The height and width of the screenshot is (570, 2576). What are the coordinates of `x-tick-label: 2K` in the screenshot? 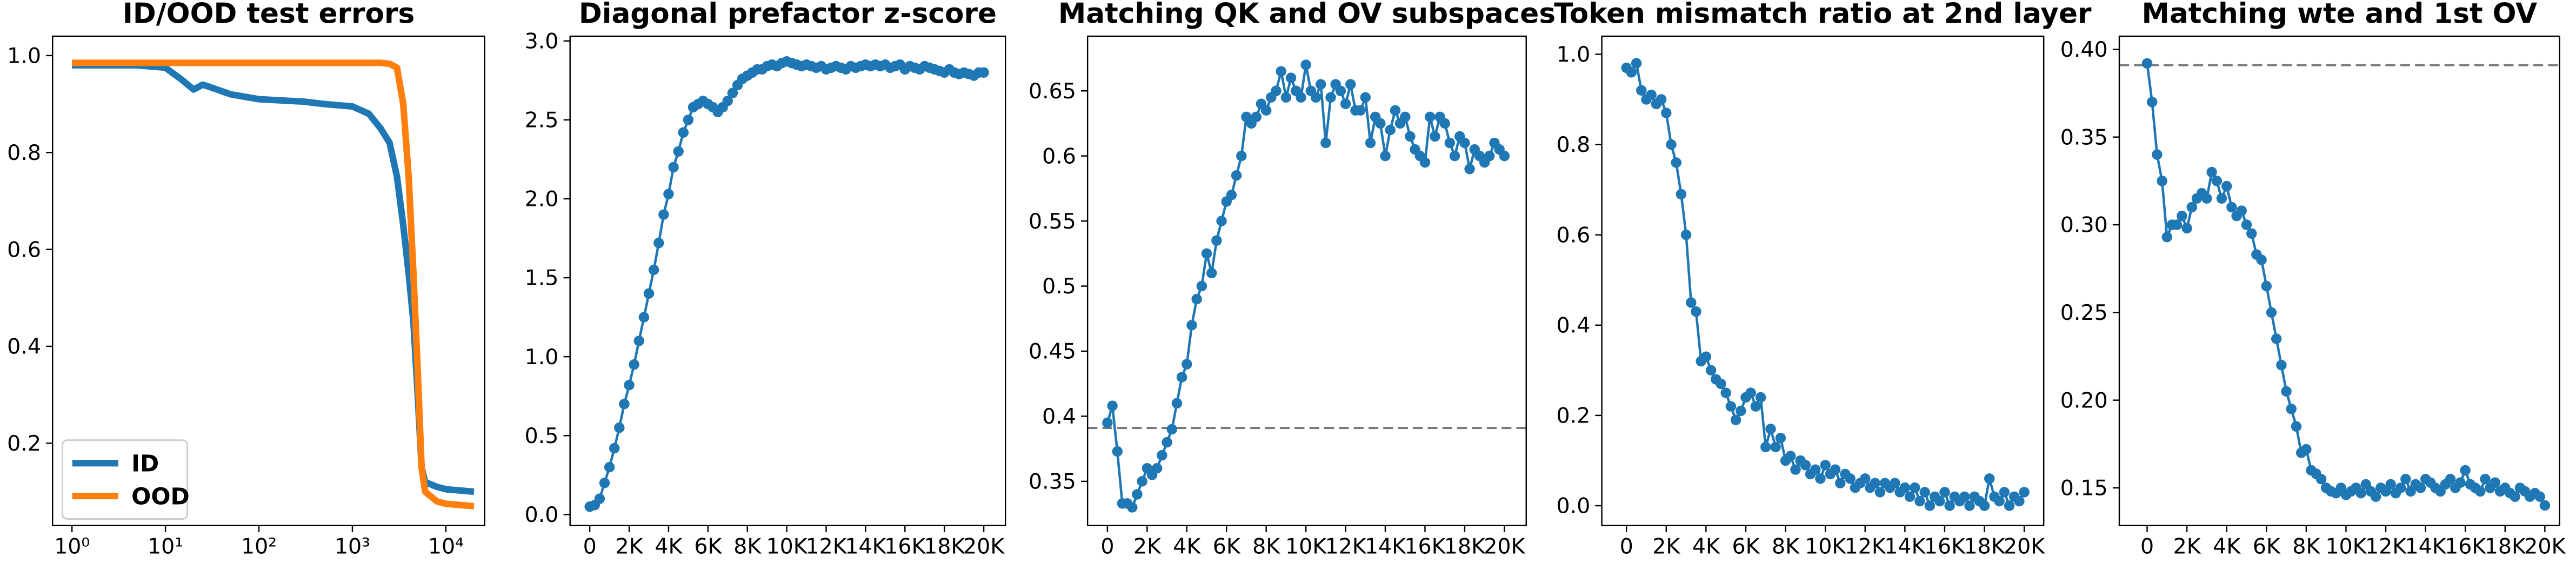 It's located at (2187, 546).